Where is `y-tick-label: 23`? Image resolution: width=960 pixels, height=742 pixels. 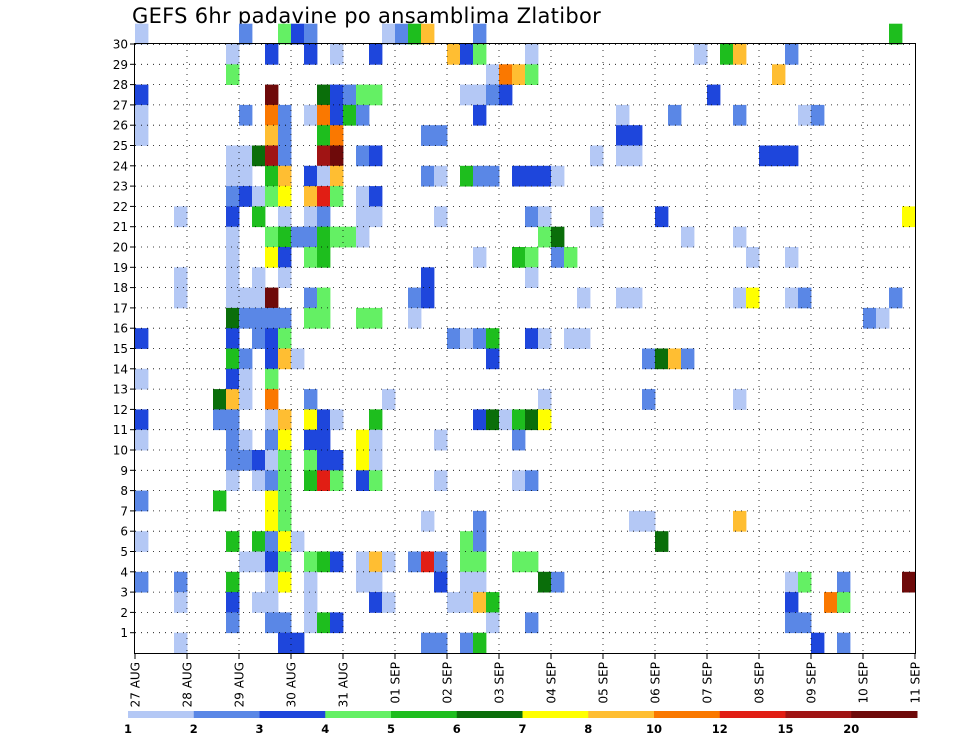
y-tick-label: 23 is located at coordinates (120, 187).